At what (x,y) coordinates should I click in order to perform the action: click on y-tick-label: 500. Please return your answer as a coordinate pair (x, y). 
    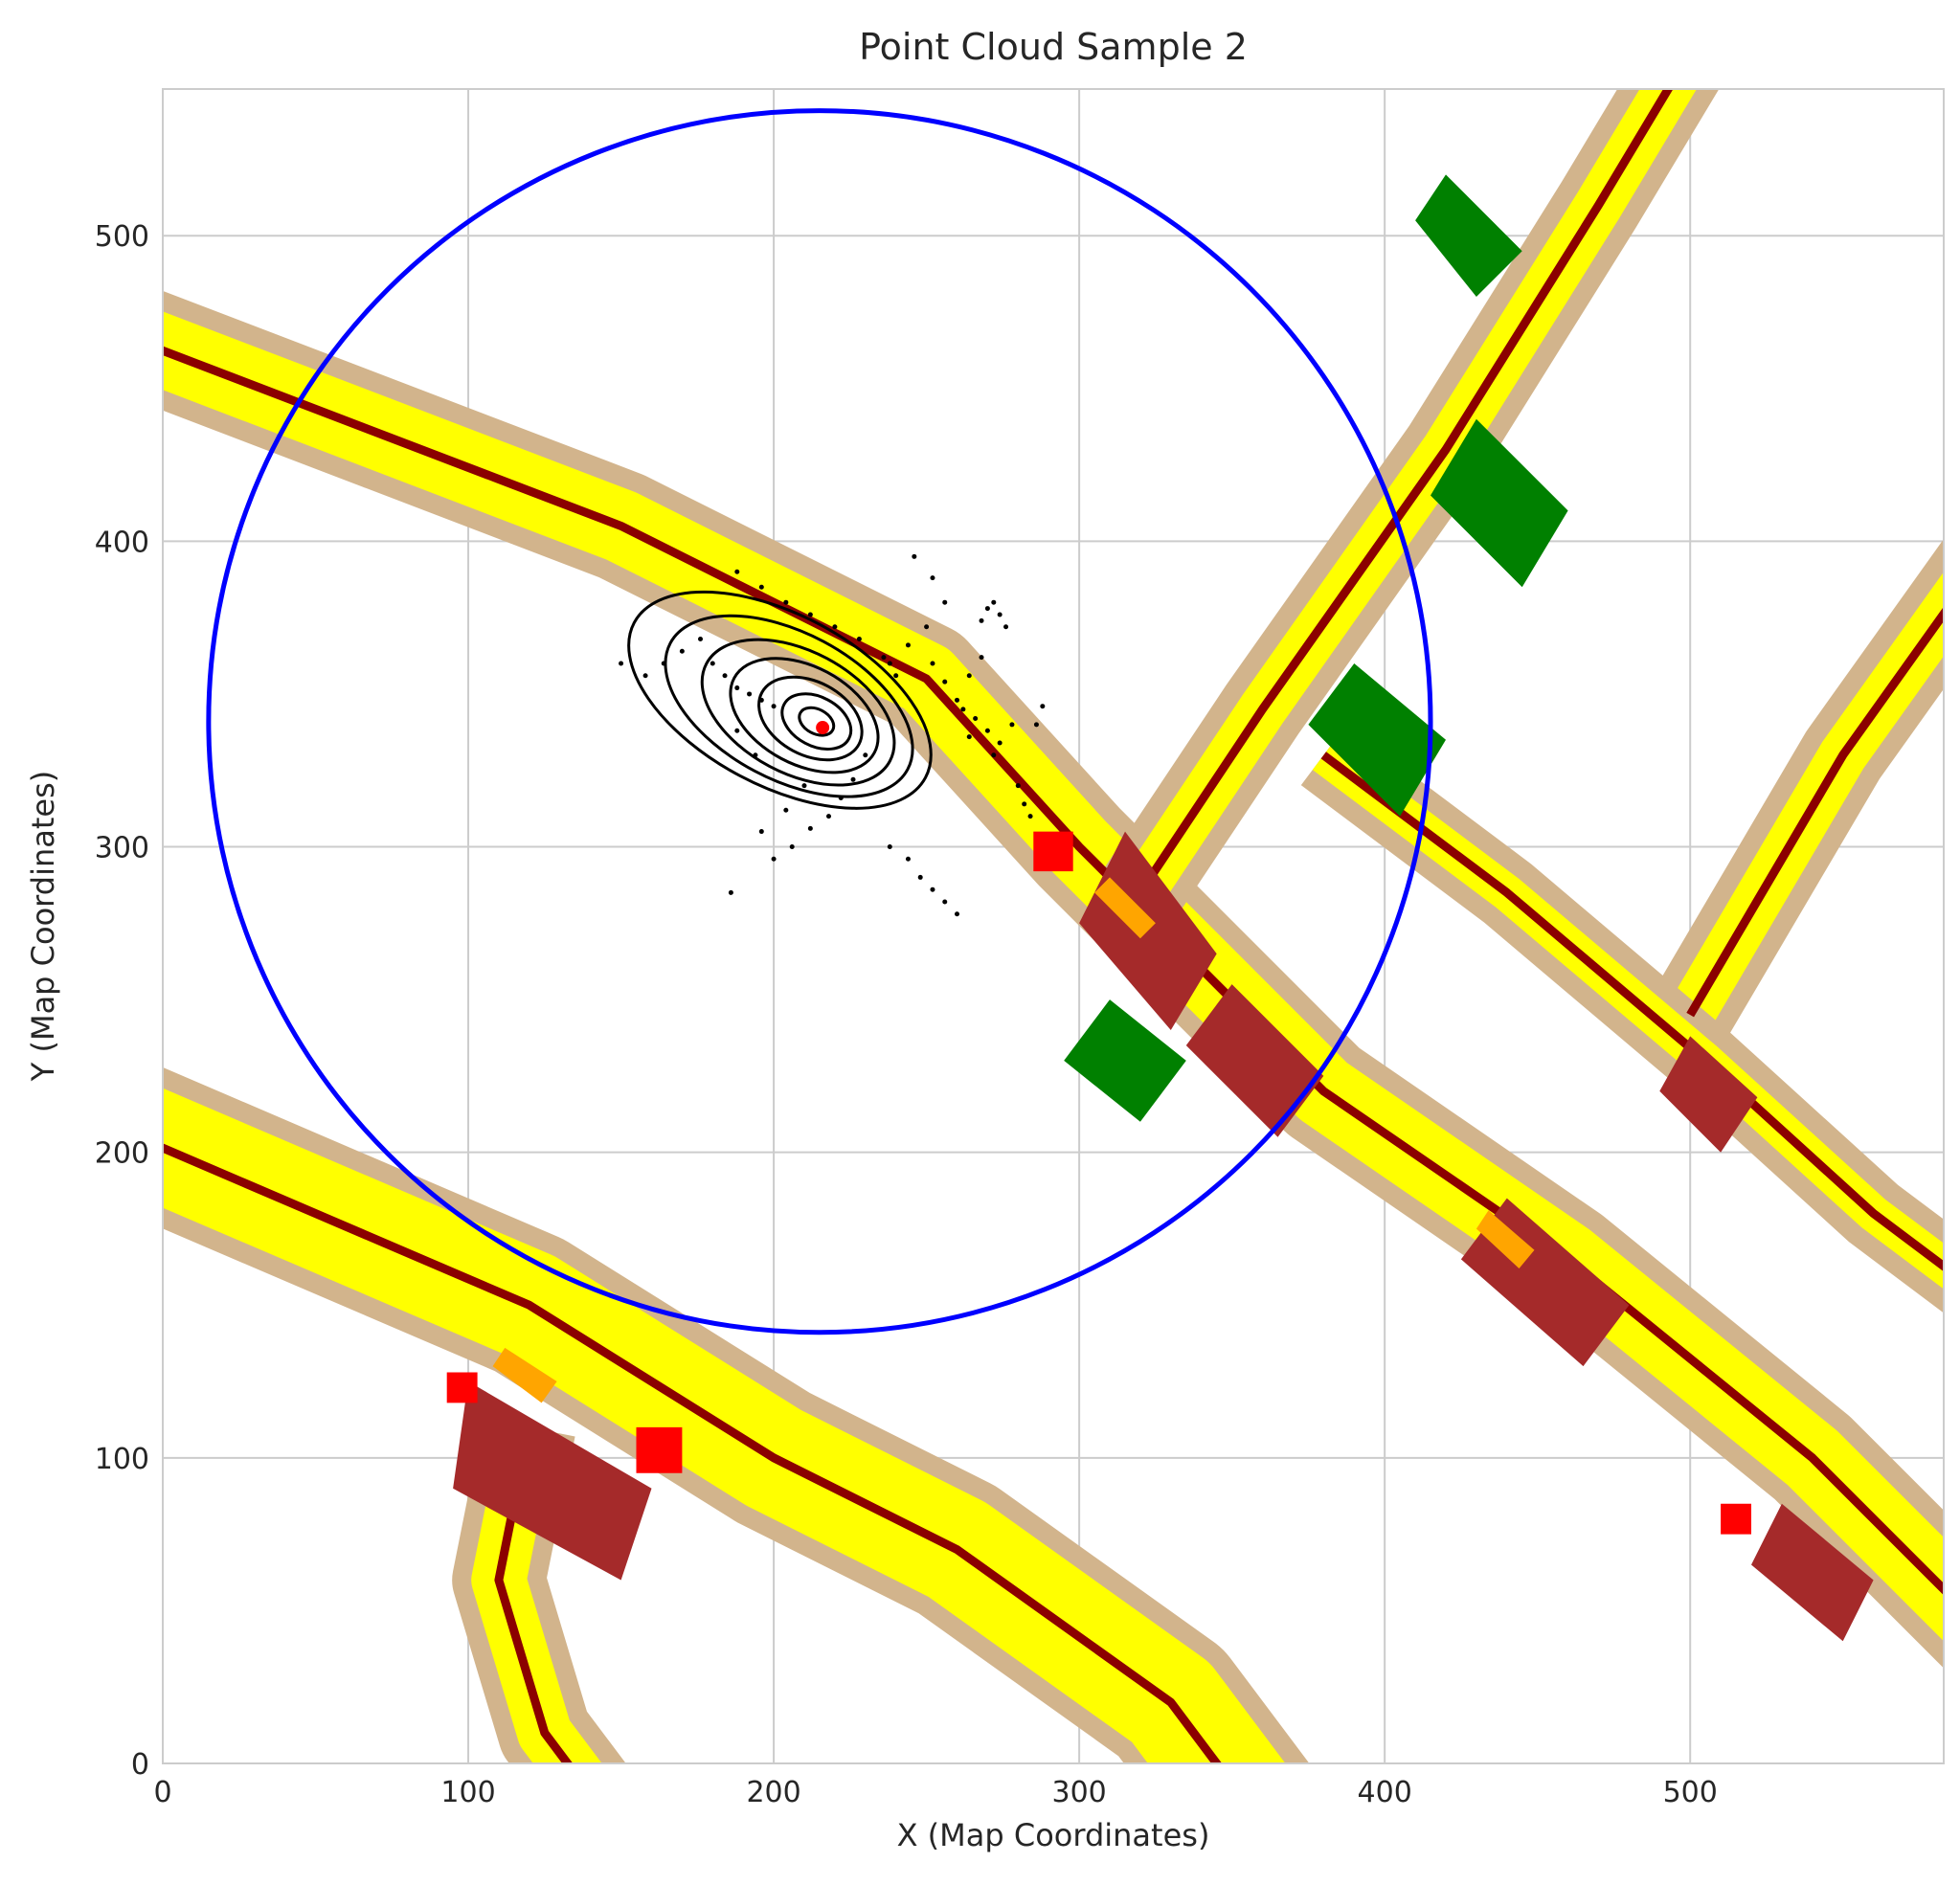
    Looking at the image, I should click on (122, 237).